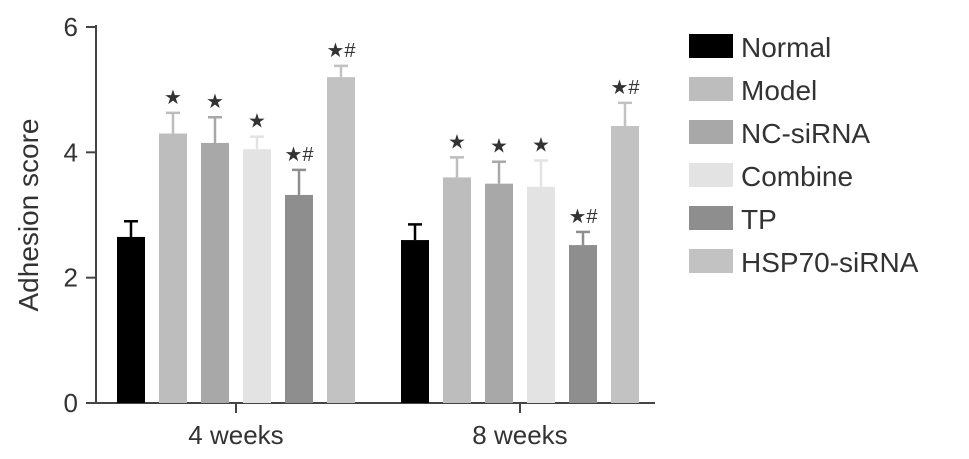  I want to click on y-tick-label: 2, so click(71, 278).